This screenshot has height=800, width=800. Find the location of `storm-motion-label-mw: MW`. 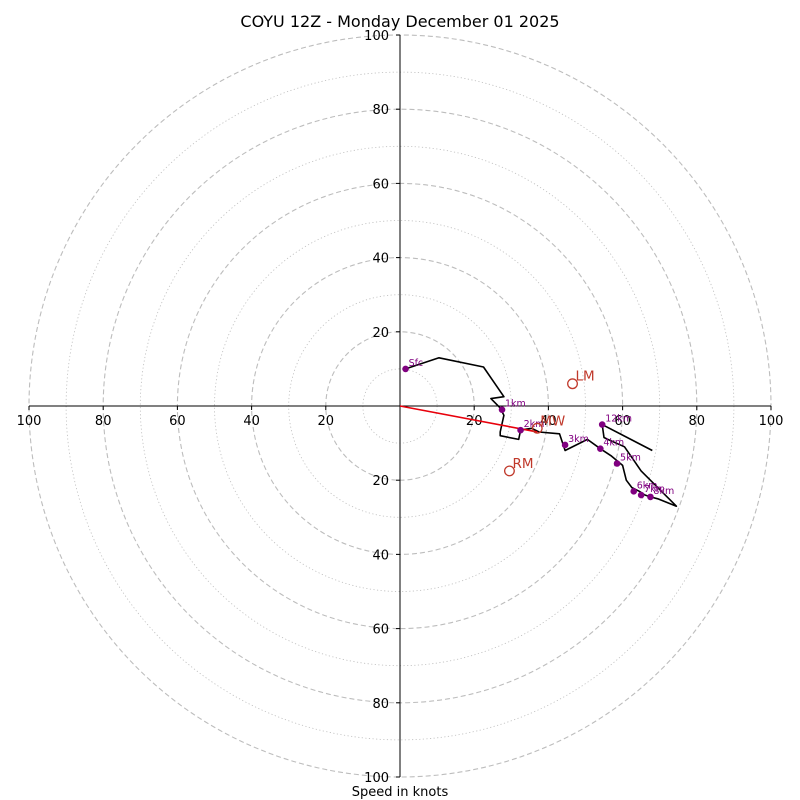

storm-motion-label-mw: MW is located at coordinates (552, 421).